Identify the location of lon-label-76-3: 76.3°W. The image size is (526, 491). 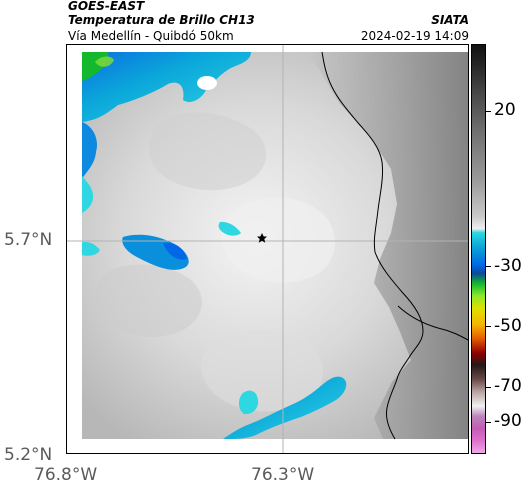
(283, 475).